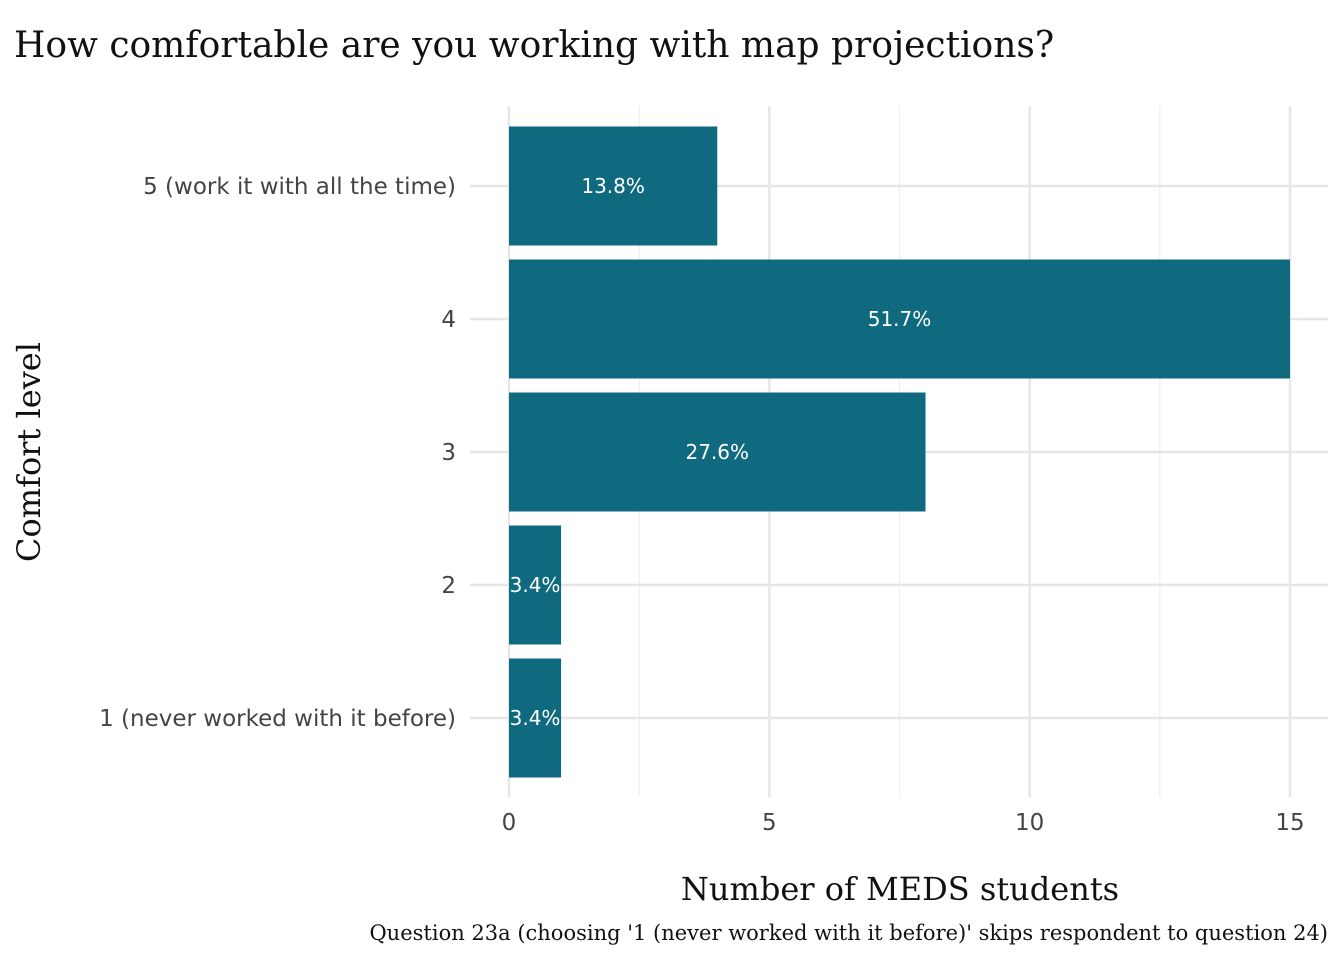 Image resolution: width=1344 pixels, height=960 pixels. What do you see at coordinates (1029, 823) in the screenshot?
I see `x-tick-label: 10` at bounding box center [1029, 823].